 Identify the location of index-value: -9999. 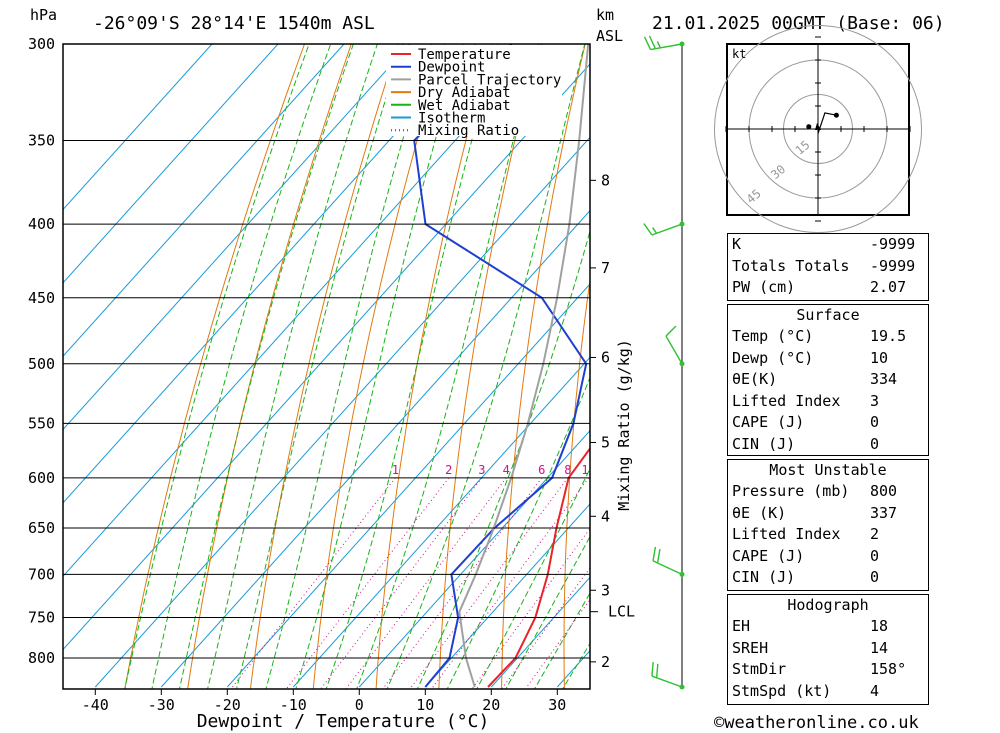
(893, 265).